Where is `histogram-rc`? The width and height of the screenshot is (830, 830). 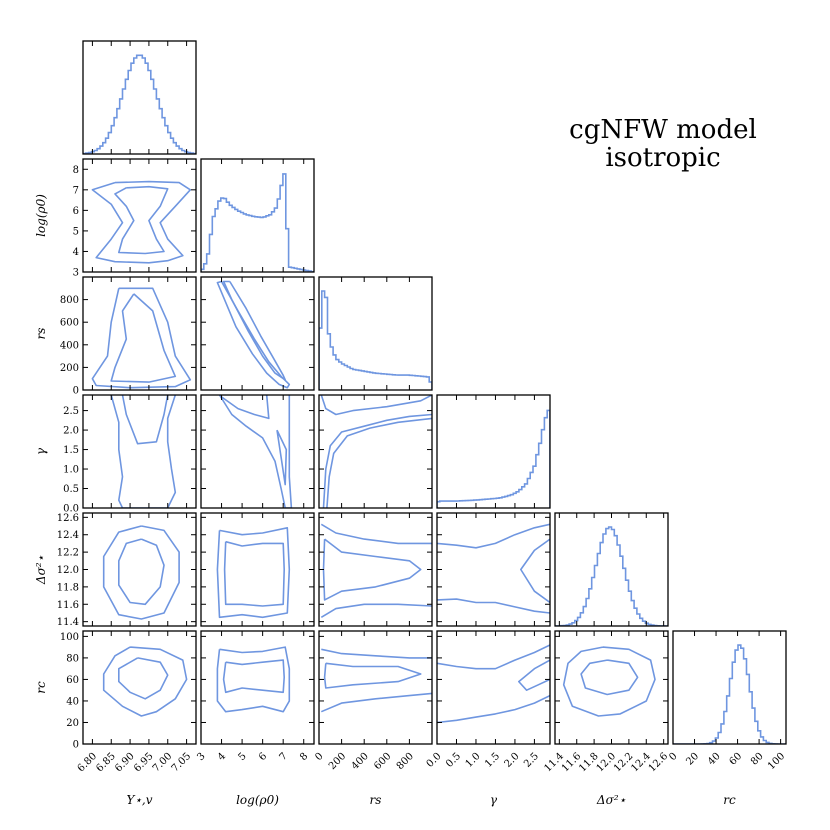 histogram-rc is located at coordinates (729, 694).